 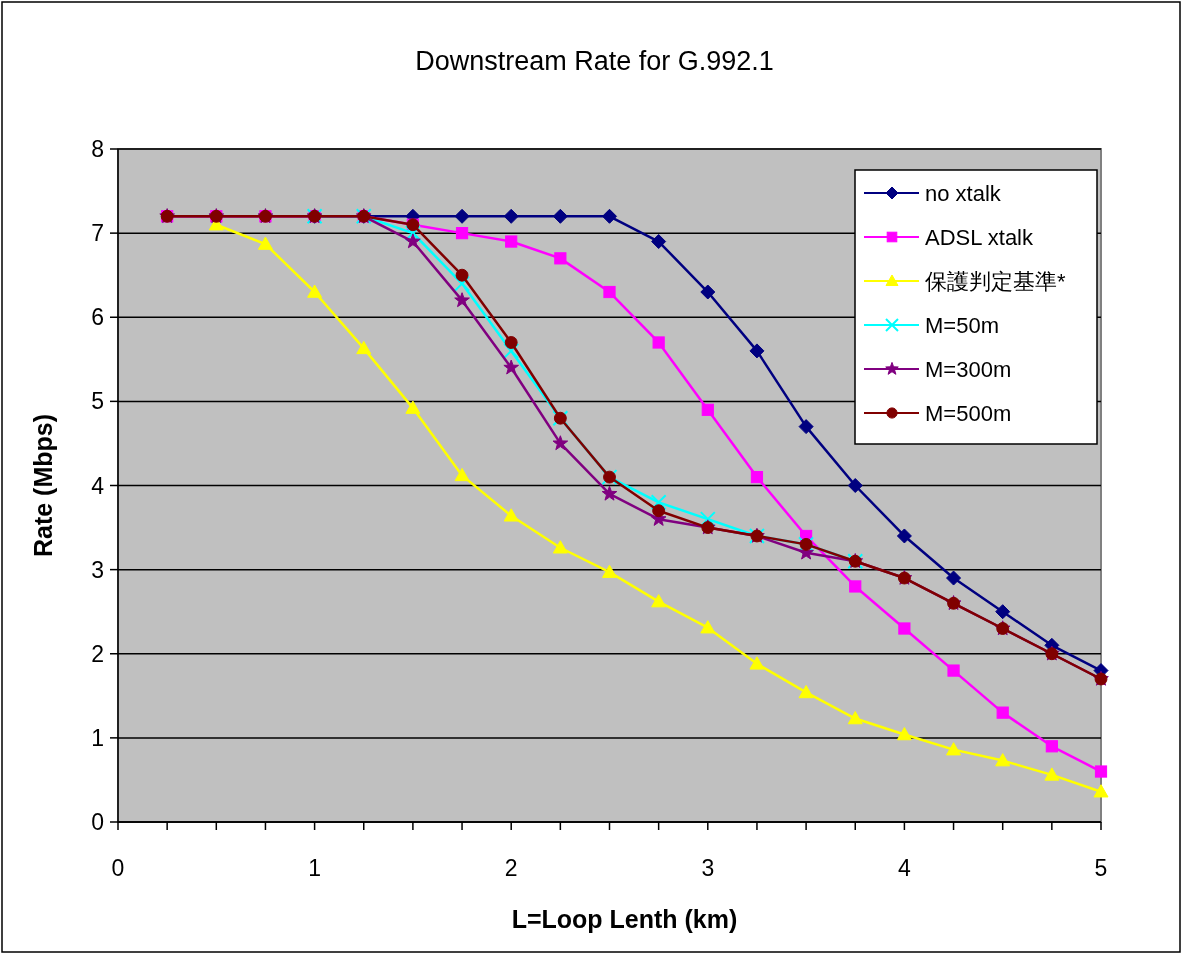 I want to click on x-tick-label: 4, so click(x=904, y=868).